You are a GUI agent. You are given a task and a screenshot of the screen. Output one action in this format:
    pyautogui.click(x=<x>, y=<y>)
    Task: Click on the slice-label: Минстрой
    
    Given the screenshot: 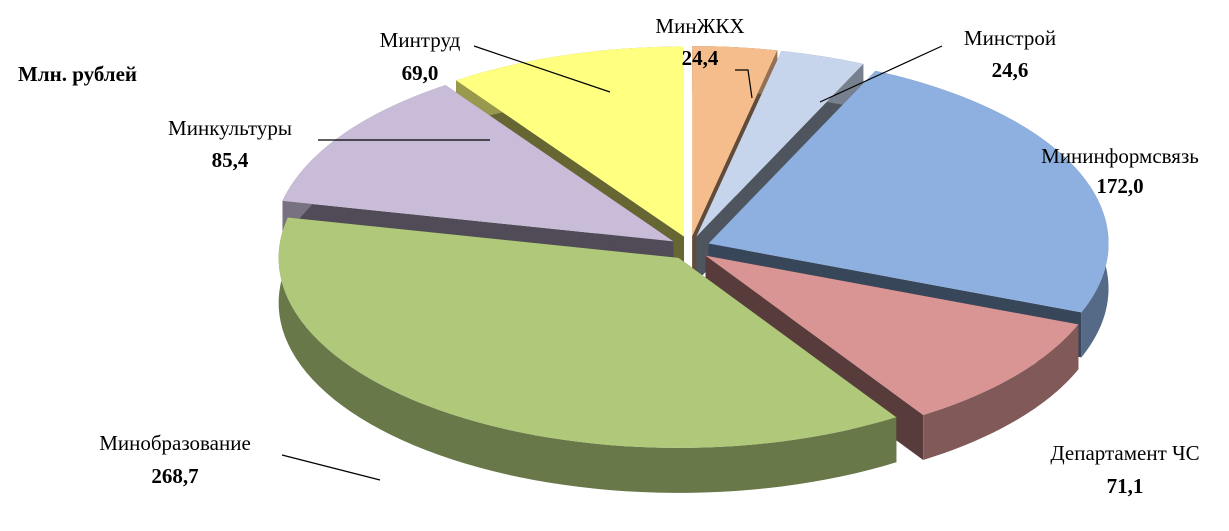 What is the action you would take?
    pyautogui.click(x=1010, y=38)
    